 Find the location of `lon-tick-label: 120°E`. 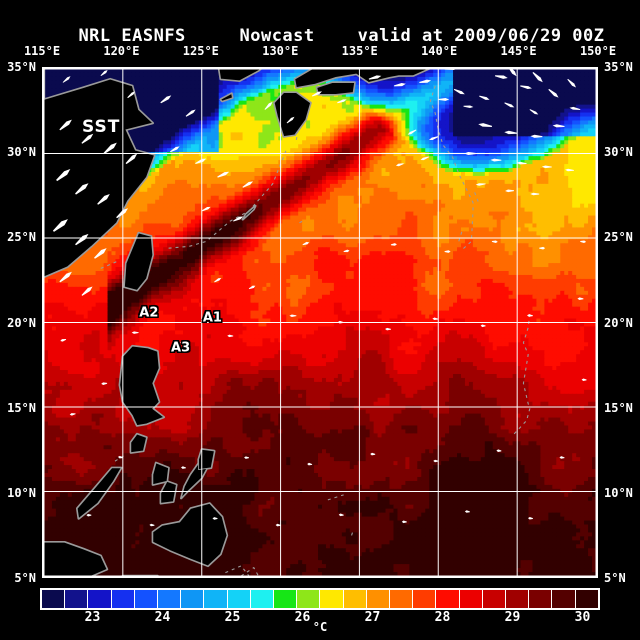

lon-tick-label: 120°E is located at coordinates (121, 51).